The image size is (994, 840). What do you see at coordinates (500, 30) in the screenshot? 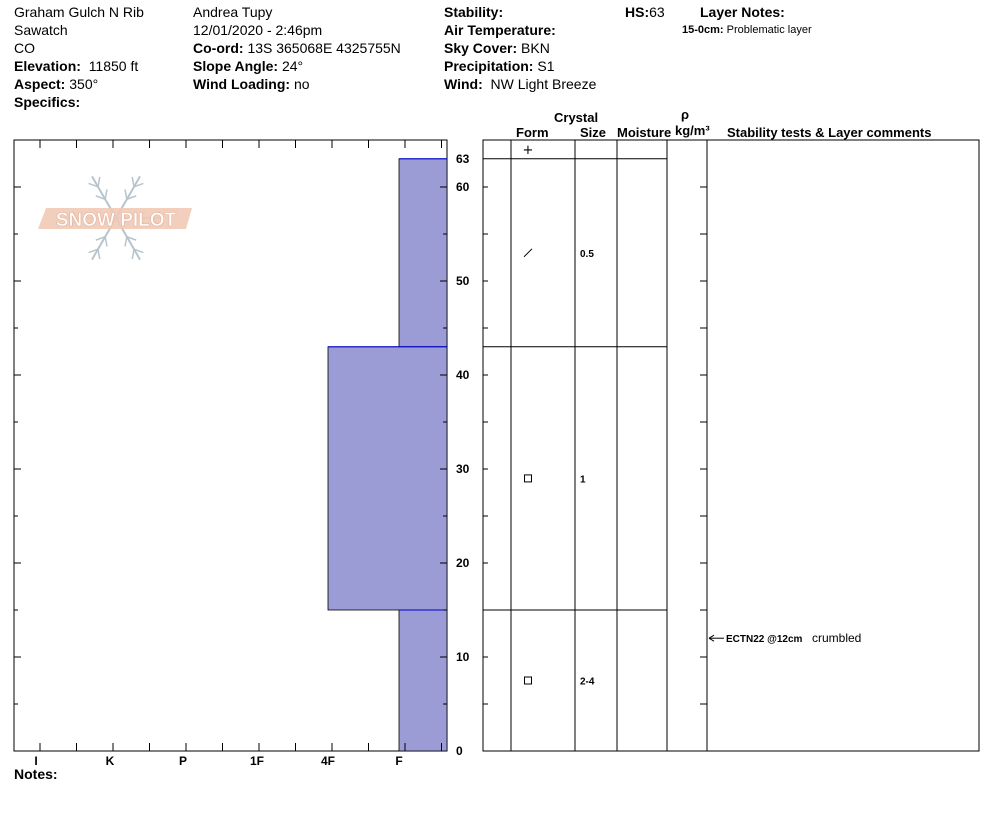
I see `air-temperature-label: Air Temperature:` at bounding box center [500, 30].